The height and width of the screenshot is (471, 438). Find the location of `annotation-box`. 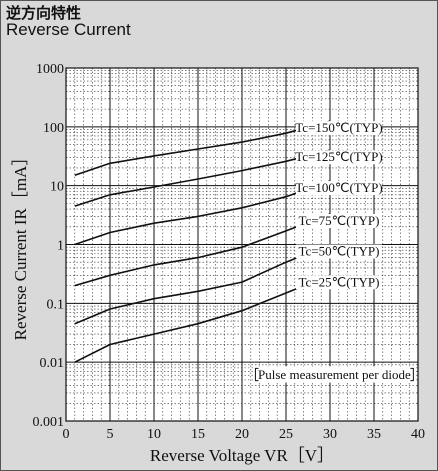

annotation-box is located at coordinates (334, 374).